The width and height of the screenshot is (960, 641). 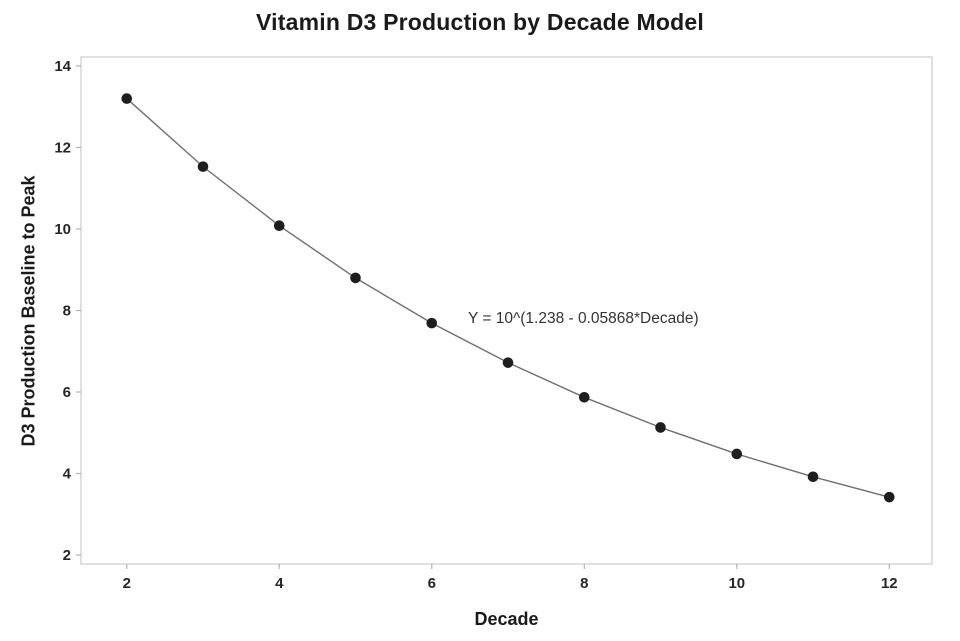 What do you see at coordinates (127, 583) in the screenshot?
I see `x-tick-label: 2` at bounding box center [127, 583].